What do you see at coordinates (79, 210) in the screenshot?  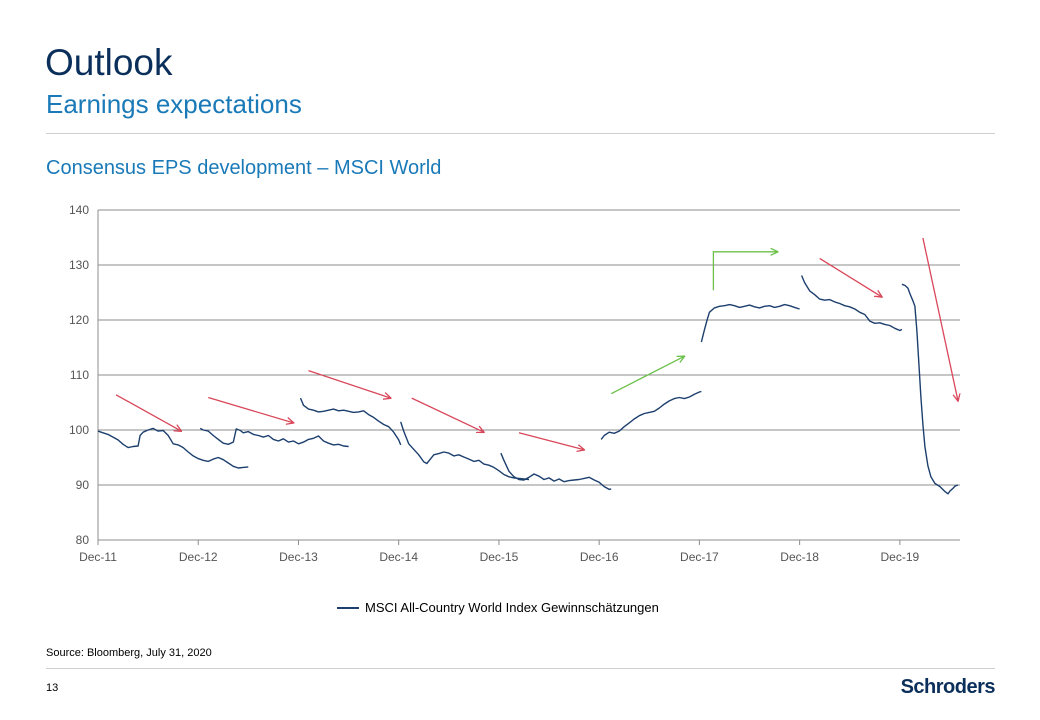 I see `y-tick-label: 140` at bounding box center [79, 210].